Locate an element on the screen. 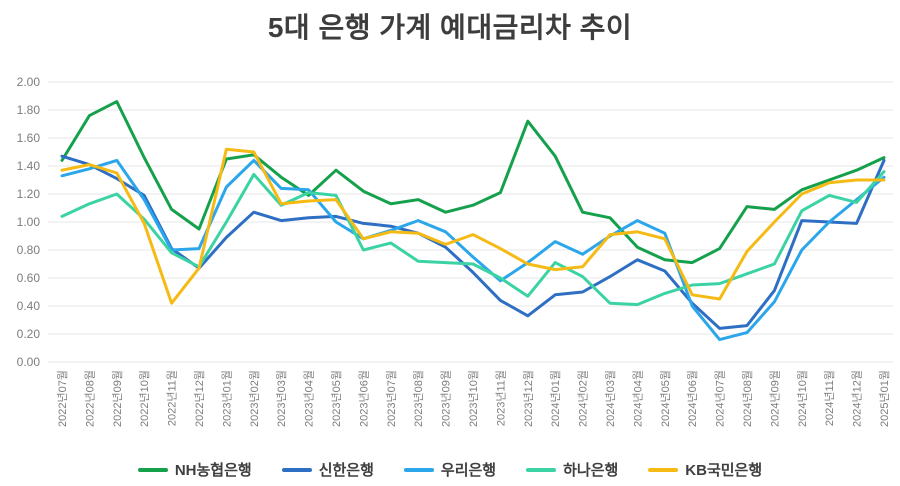 The height and width of the screenshot is (486, 900). legend-item-우리은행: 우리은행 is located at coordinates (450, 469).